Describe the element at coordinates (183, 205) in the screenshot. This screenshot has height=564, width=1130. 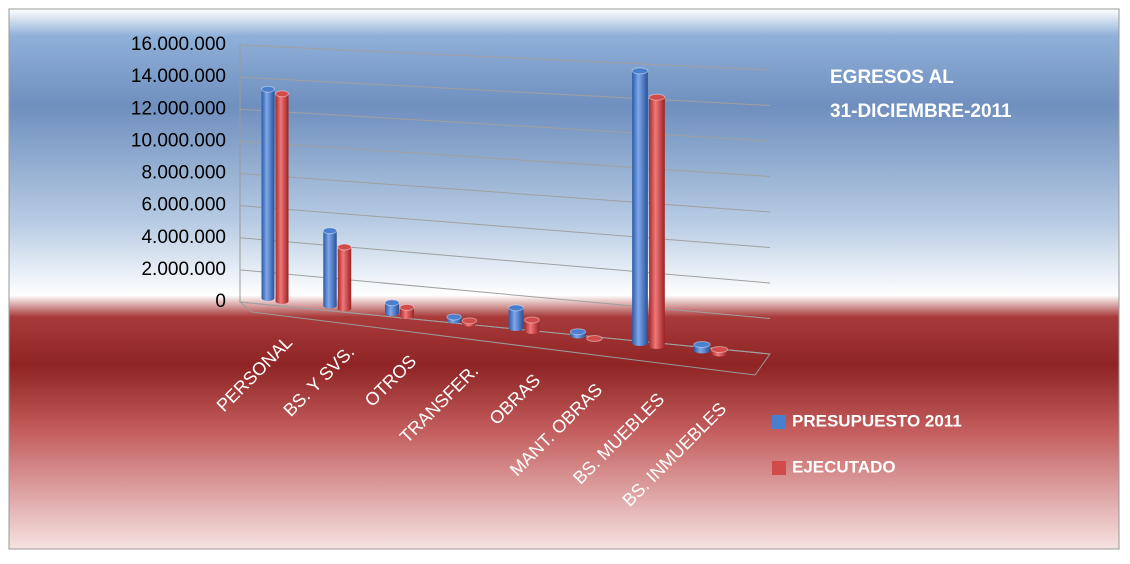
I see `y-tick-label: 6.000.000` at that location.